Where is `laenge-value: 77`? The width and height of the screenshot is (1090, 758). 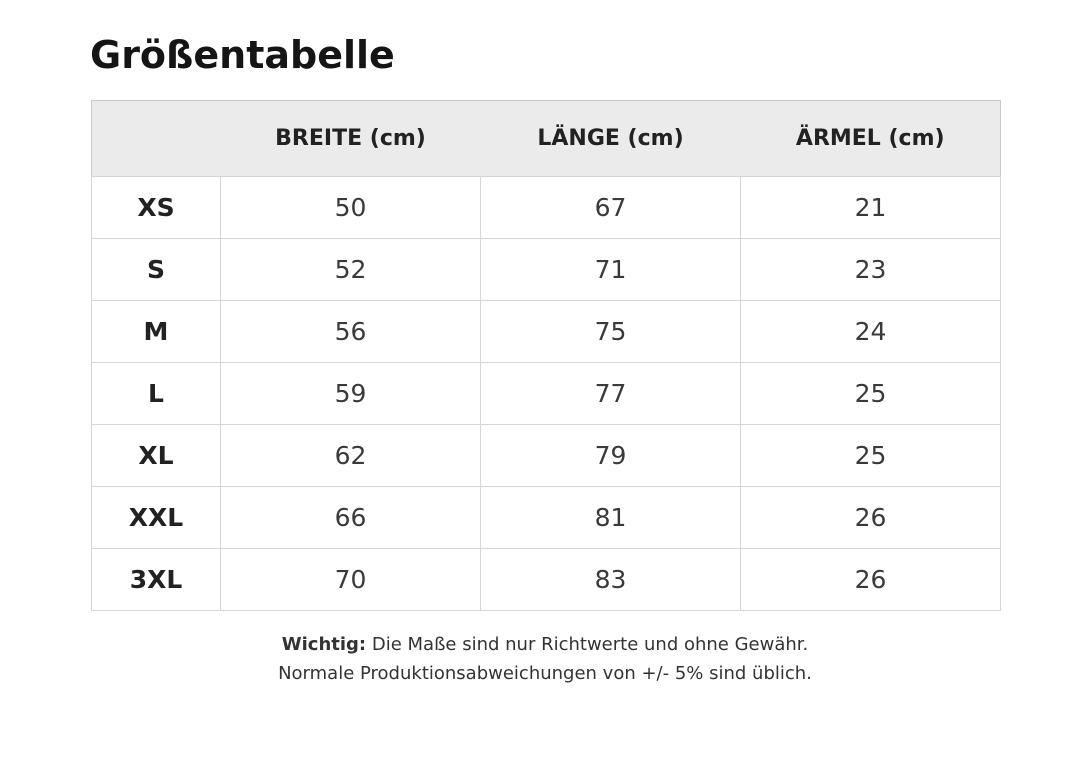
laenge-value: 77 is located at coordinates (610, 393).